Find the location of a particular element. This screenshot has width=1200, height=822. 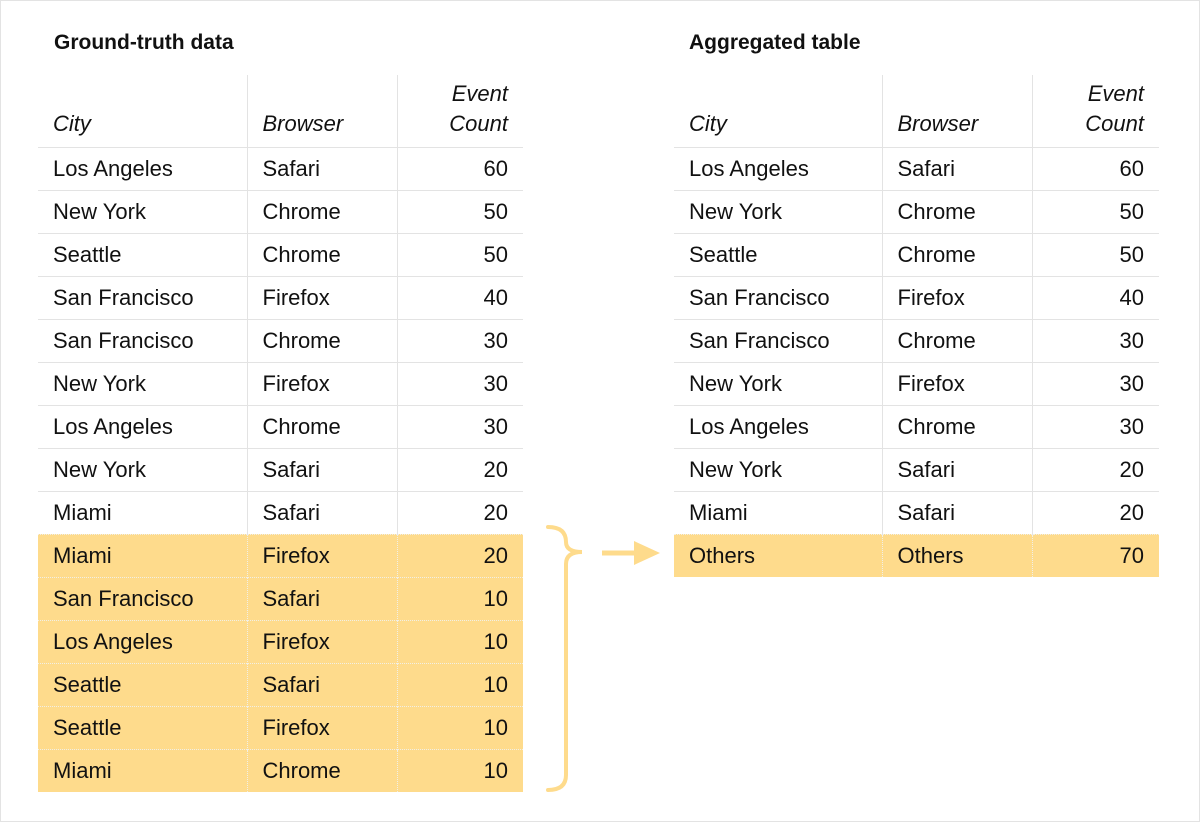

table-row: Others Others 70 is located at coordinates (916, 555).